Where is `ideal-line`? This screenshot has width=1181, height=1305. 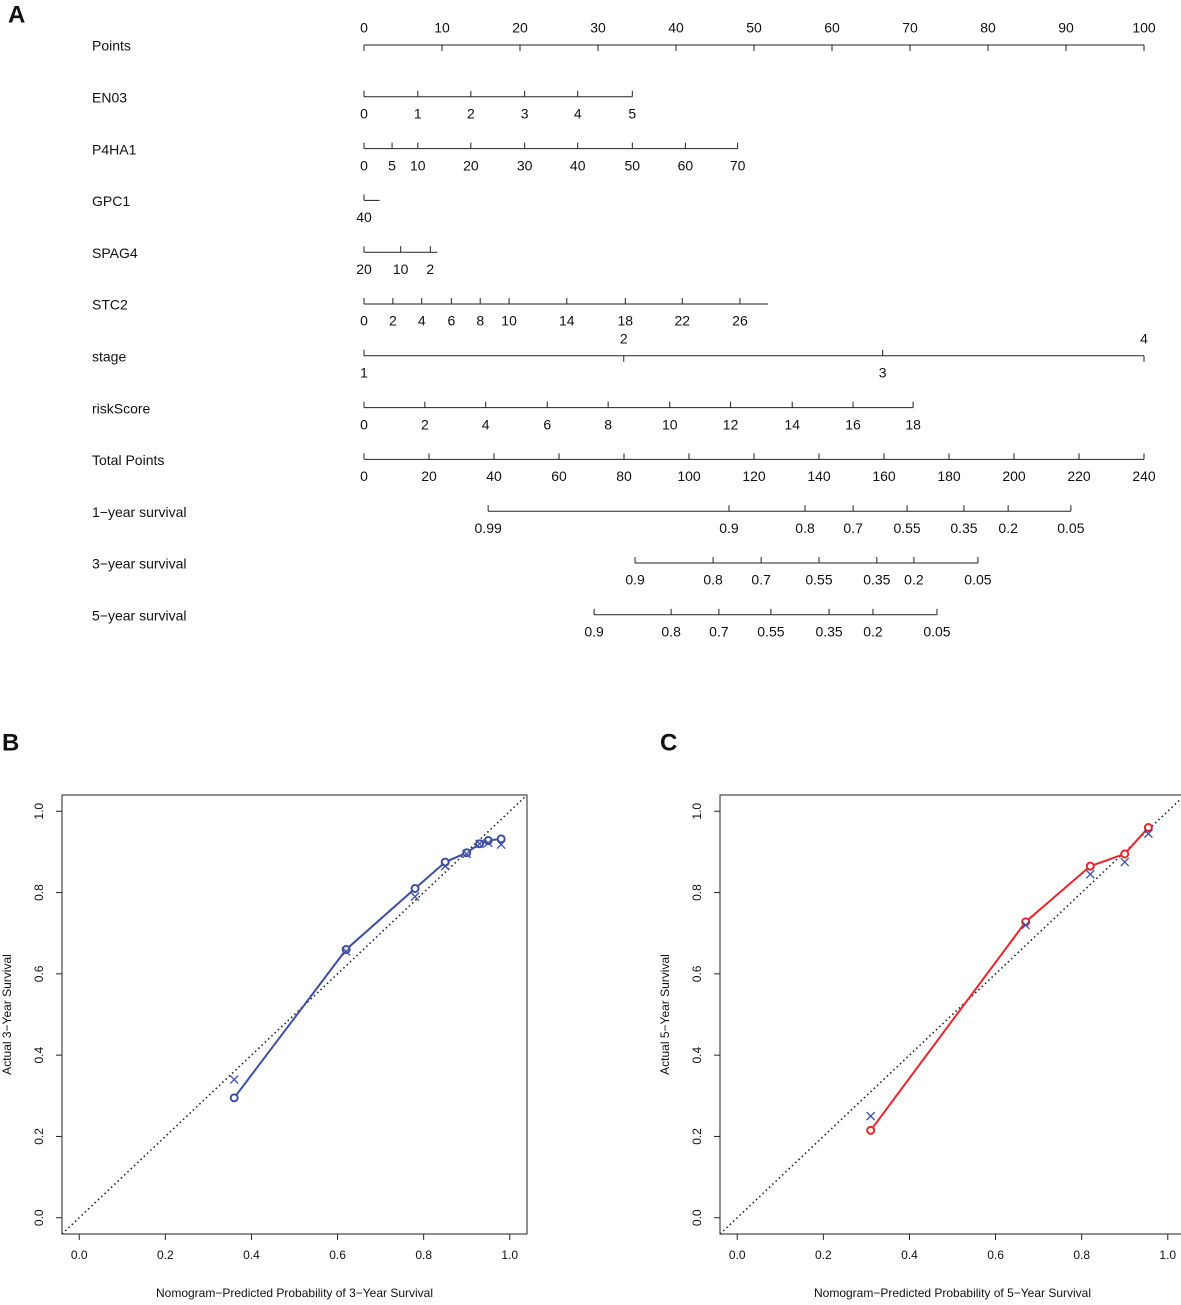 ideal-line is located at coordinates (950, 1016).